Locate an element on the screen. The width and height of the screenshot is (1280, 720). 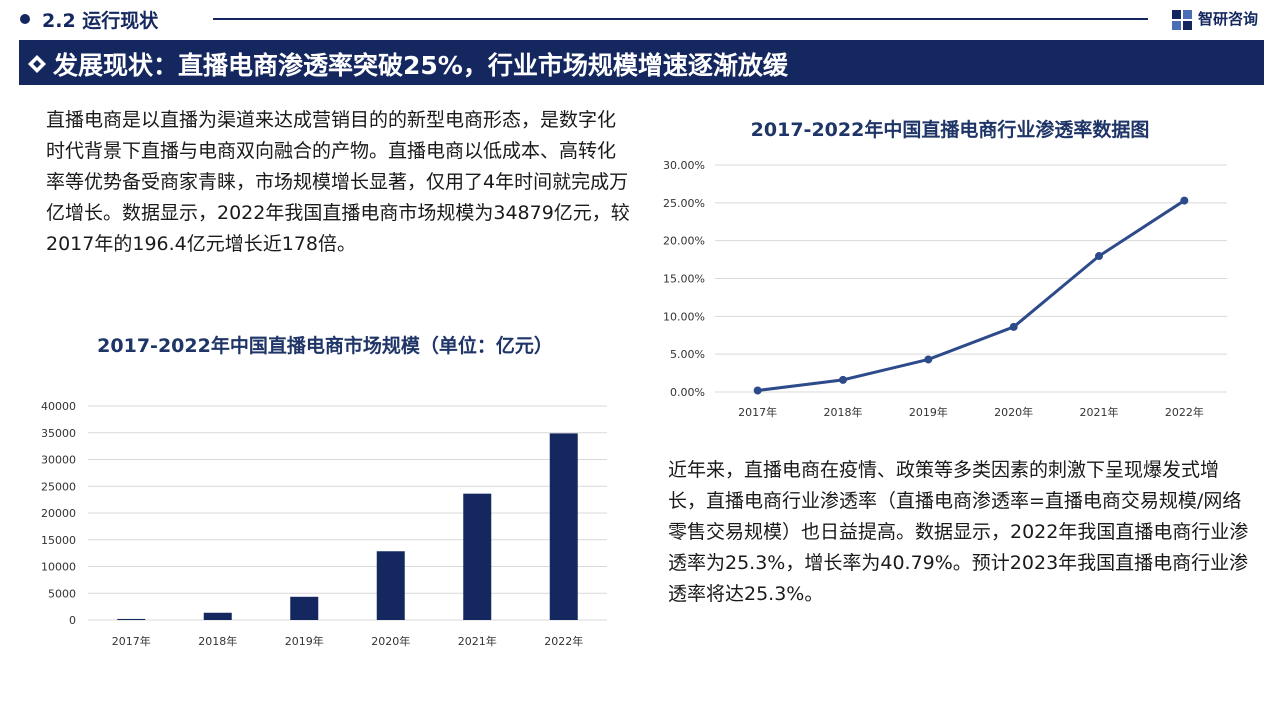
y-tick-label: 10000 is located at coordinates (58, 567).